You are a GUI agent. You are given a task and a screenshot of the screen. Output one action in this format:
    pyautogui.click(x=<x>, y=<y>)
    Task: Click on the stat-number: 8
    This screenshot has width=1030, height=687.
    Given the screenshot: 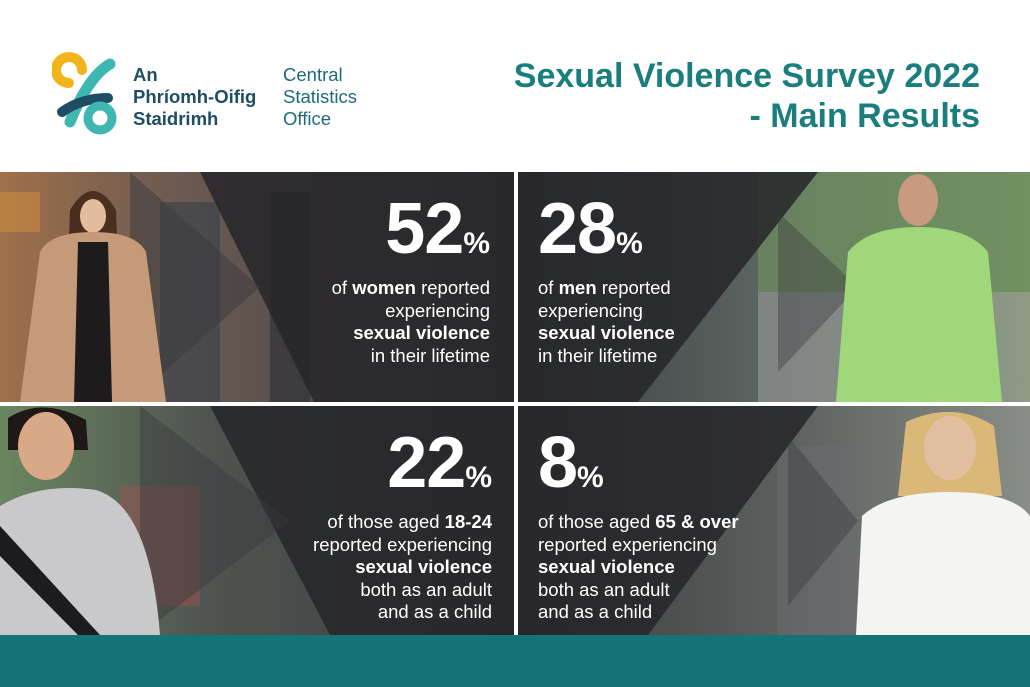 What is the action you would take?
    pyautogui.click(x=558, y=463)
    